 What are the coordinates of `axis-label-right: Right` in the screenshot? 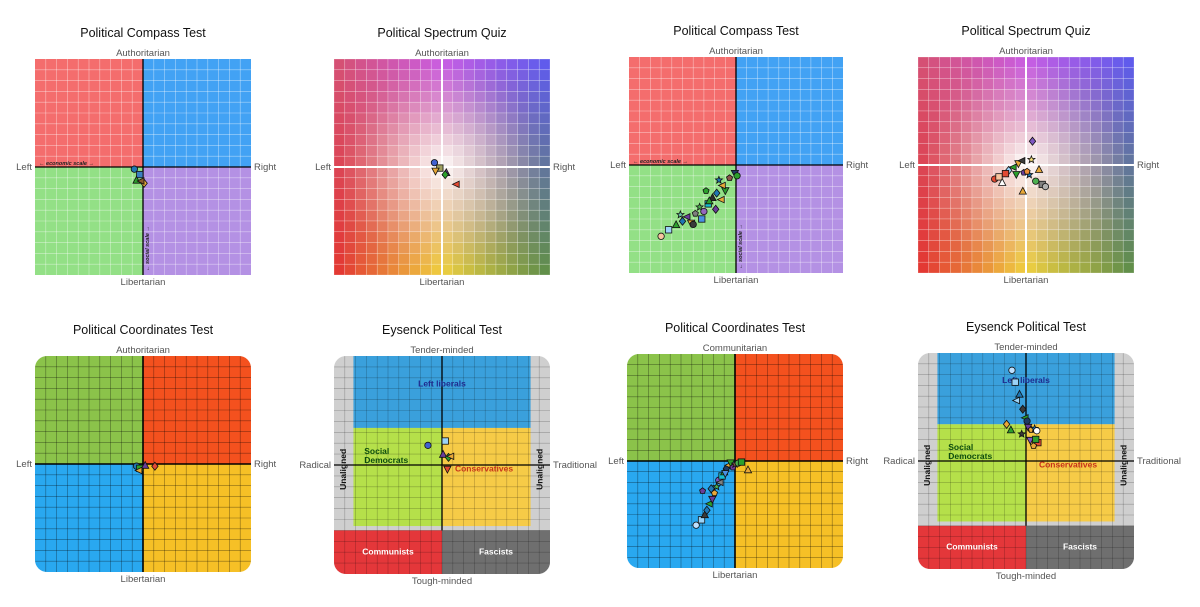 It's located at (1148, 165).